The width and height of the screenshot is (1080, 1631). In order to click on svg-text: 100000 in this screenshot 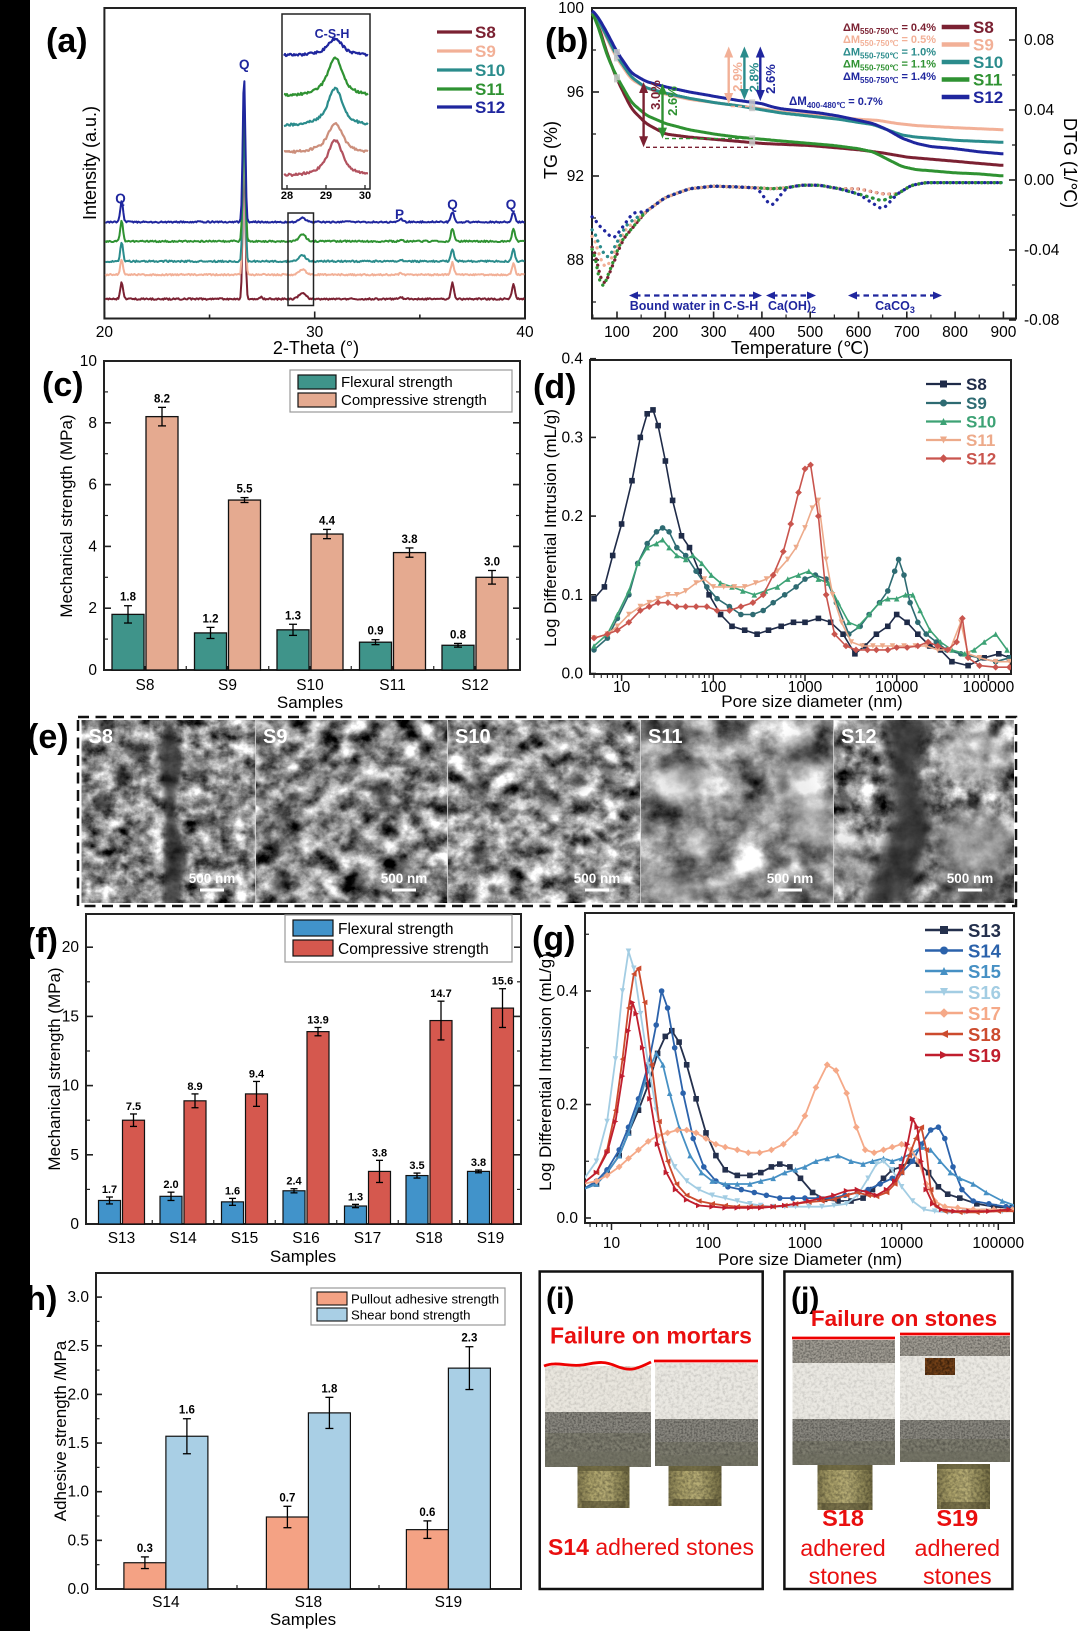, I will do `click(989, 687)`.